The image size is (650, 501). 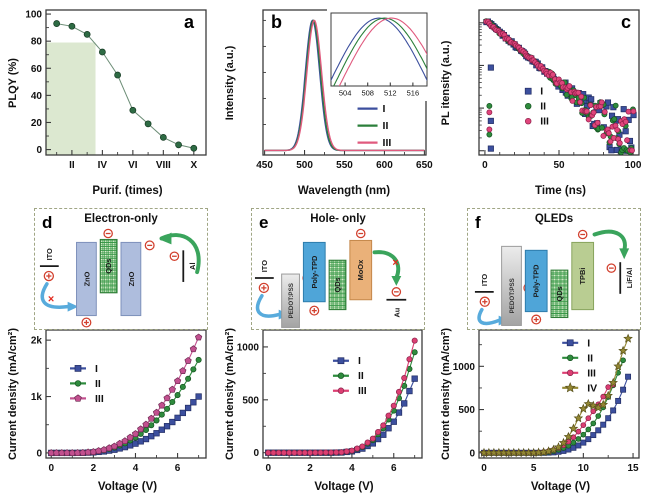 What do you see at coordinates (390, 93) in the screenshot?
I see `svg-text: 512` at bounding box center [390, 93].